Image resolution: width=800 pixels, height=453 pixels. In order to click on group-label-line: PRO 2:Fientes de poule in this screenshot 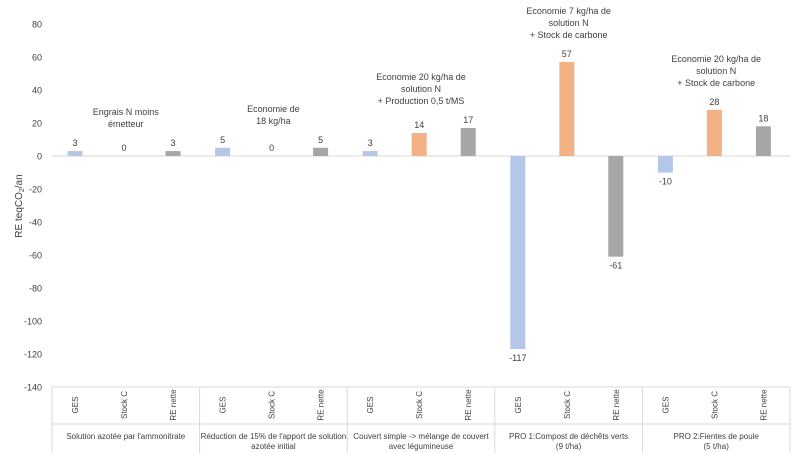, I will do `click(717, 436)`.